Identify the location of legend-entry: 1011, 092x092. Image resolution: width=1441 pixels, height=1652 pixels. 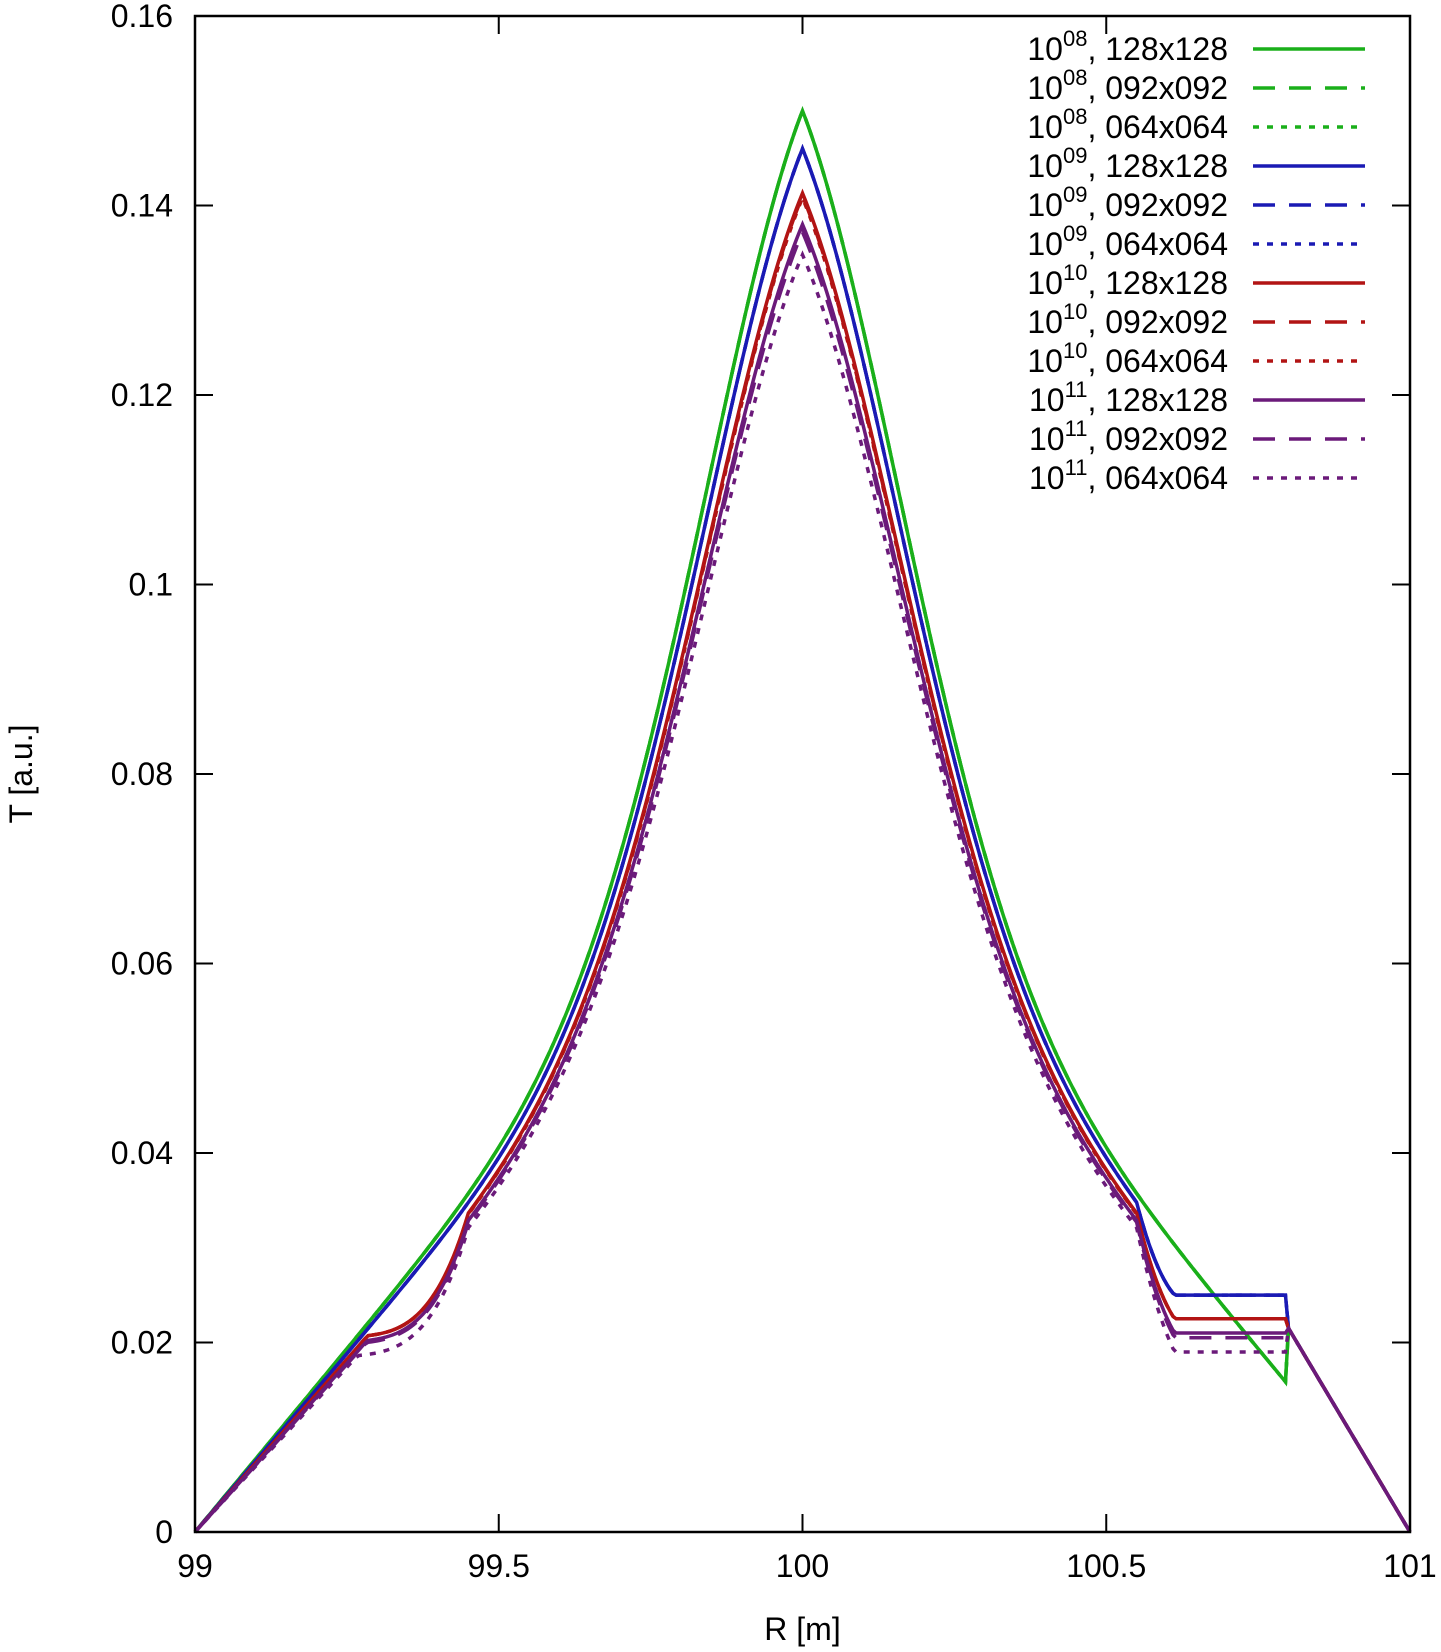
(1197, 436).